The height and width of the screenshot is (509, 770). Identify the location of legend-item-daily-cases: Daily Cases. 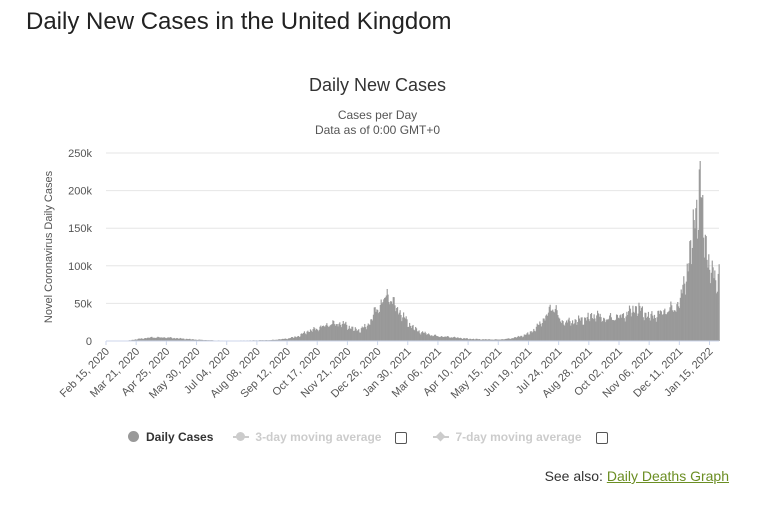
(170, 437).